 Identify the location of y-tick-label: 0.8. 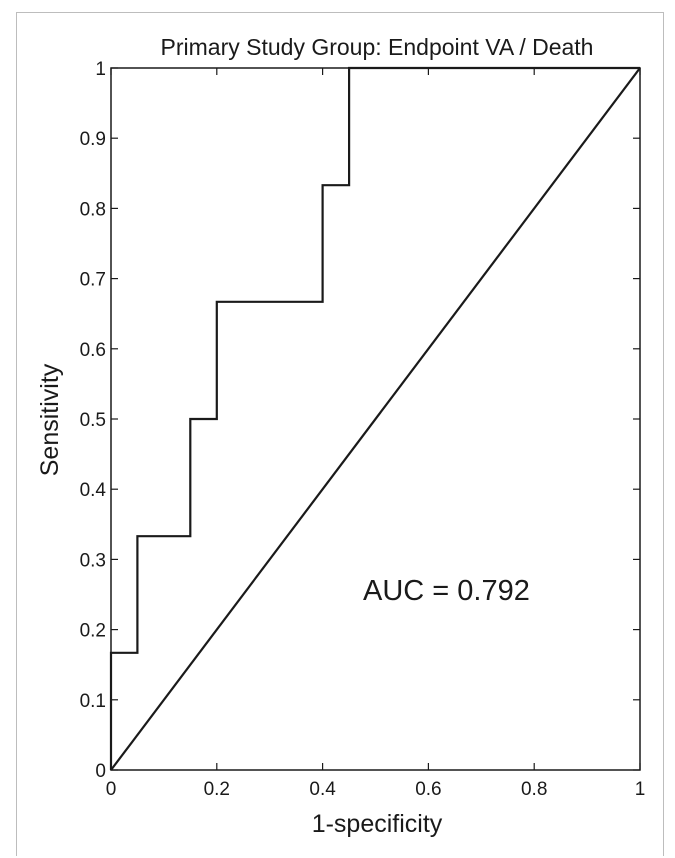
(93, 209).